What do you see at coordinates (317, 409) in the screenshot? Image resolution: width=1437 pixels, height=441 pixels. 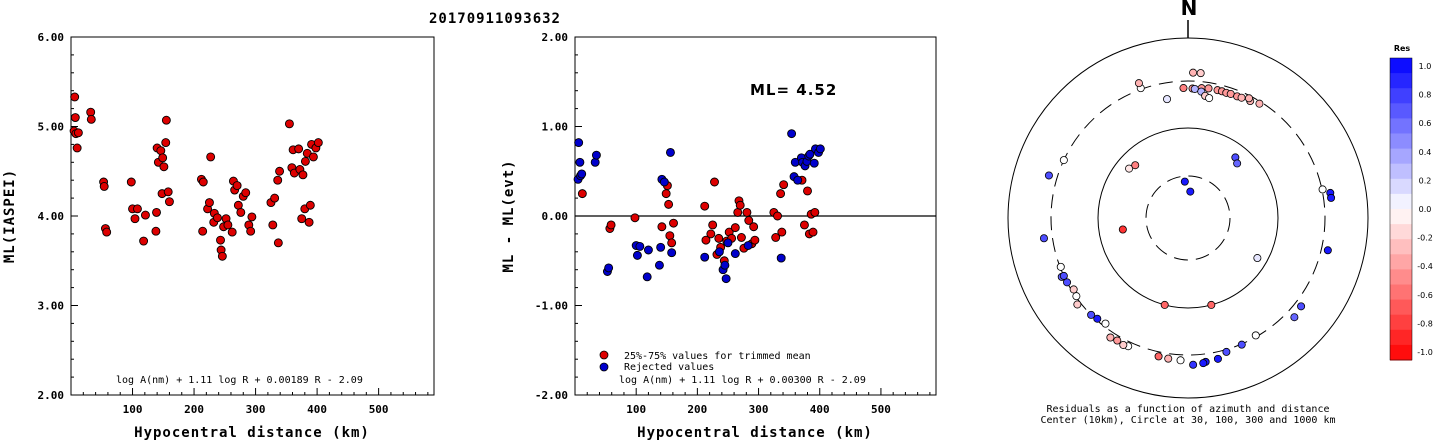 I see `x-tick-label: 400` at bounding box center [317, 409].